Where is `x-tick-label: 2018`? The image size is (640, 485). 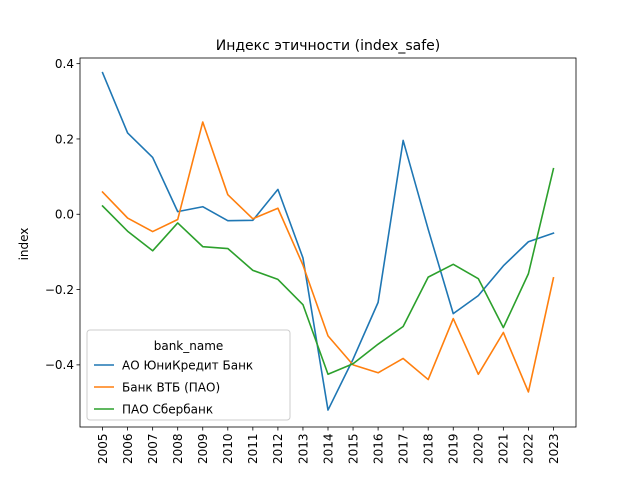 x-tick-label: 2018 is located at coordinates (429, 449).